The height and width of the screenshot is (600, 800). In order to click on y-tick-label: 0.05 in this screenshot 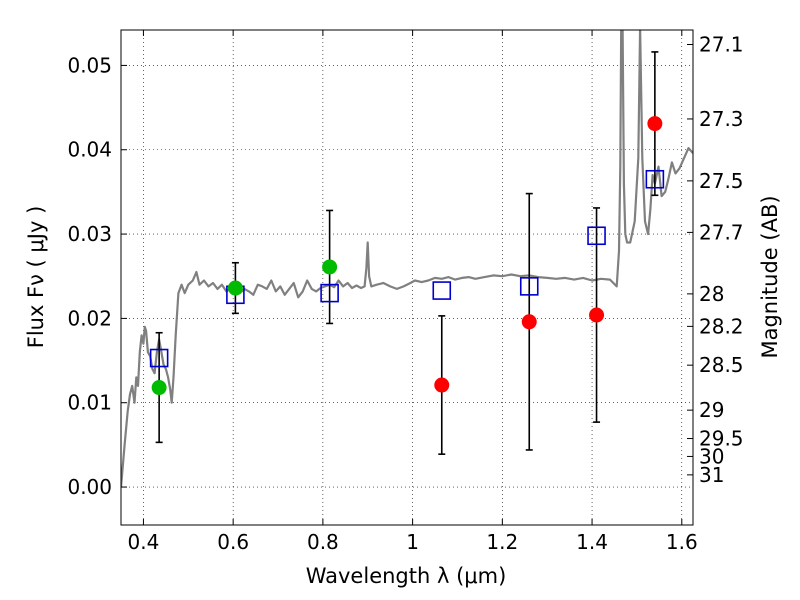, I will do `click(89, 65)`.